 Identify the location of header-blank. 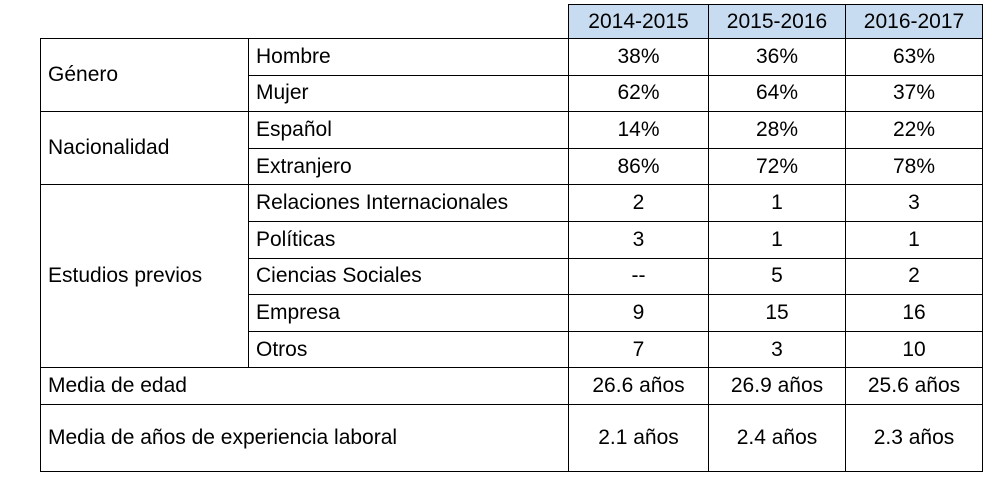
(305, 22).